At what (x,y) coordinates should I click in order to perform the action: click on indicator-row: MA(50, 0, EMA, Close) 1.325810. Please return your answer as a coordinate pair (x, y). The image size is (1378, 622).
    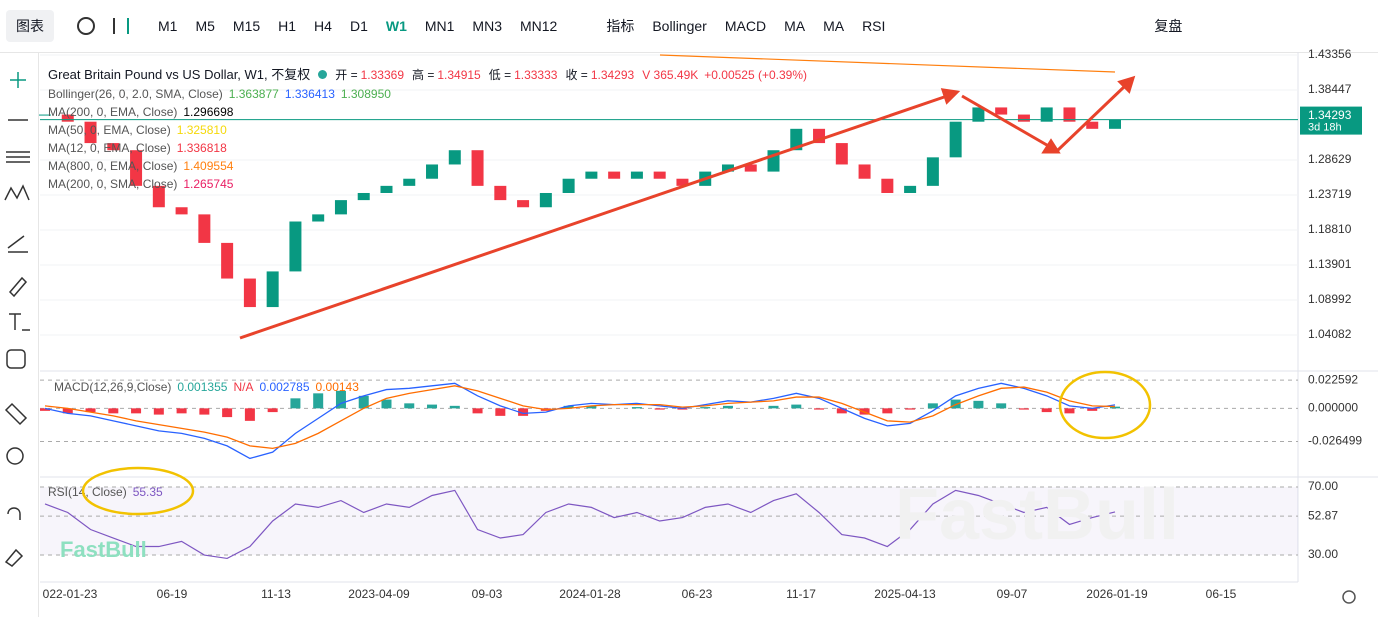
    Looking at the image, I should click on (427, 130).